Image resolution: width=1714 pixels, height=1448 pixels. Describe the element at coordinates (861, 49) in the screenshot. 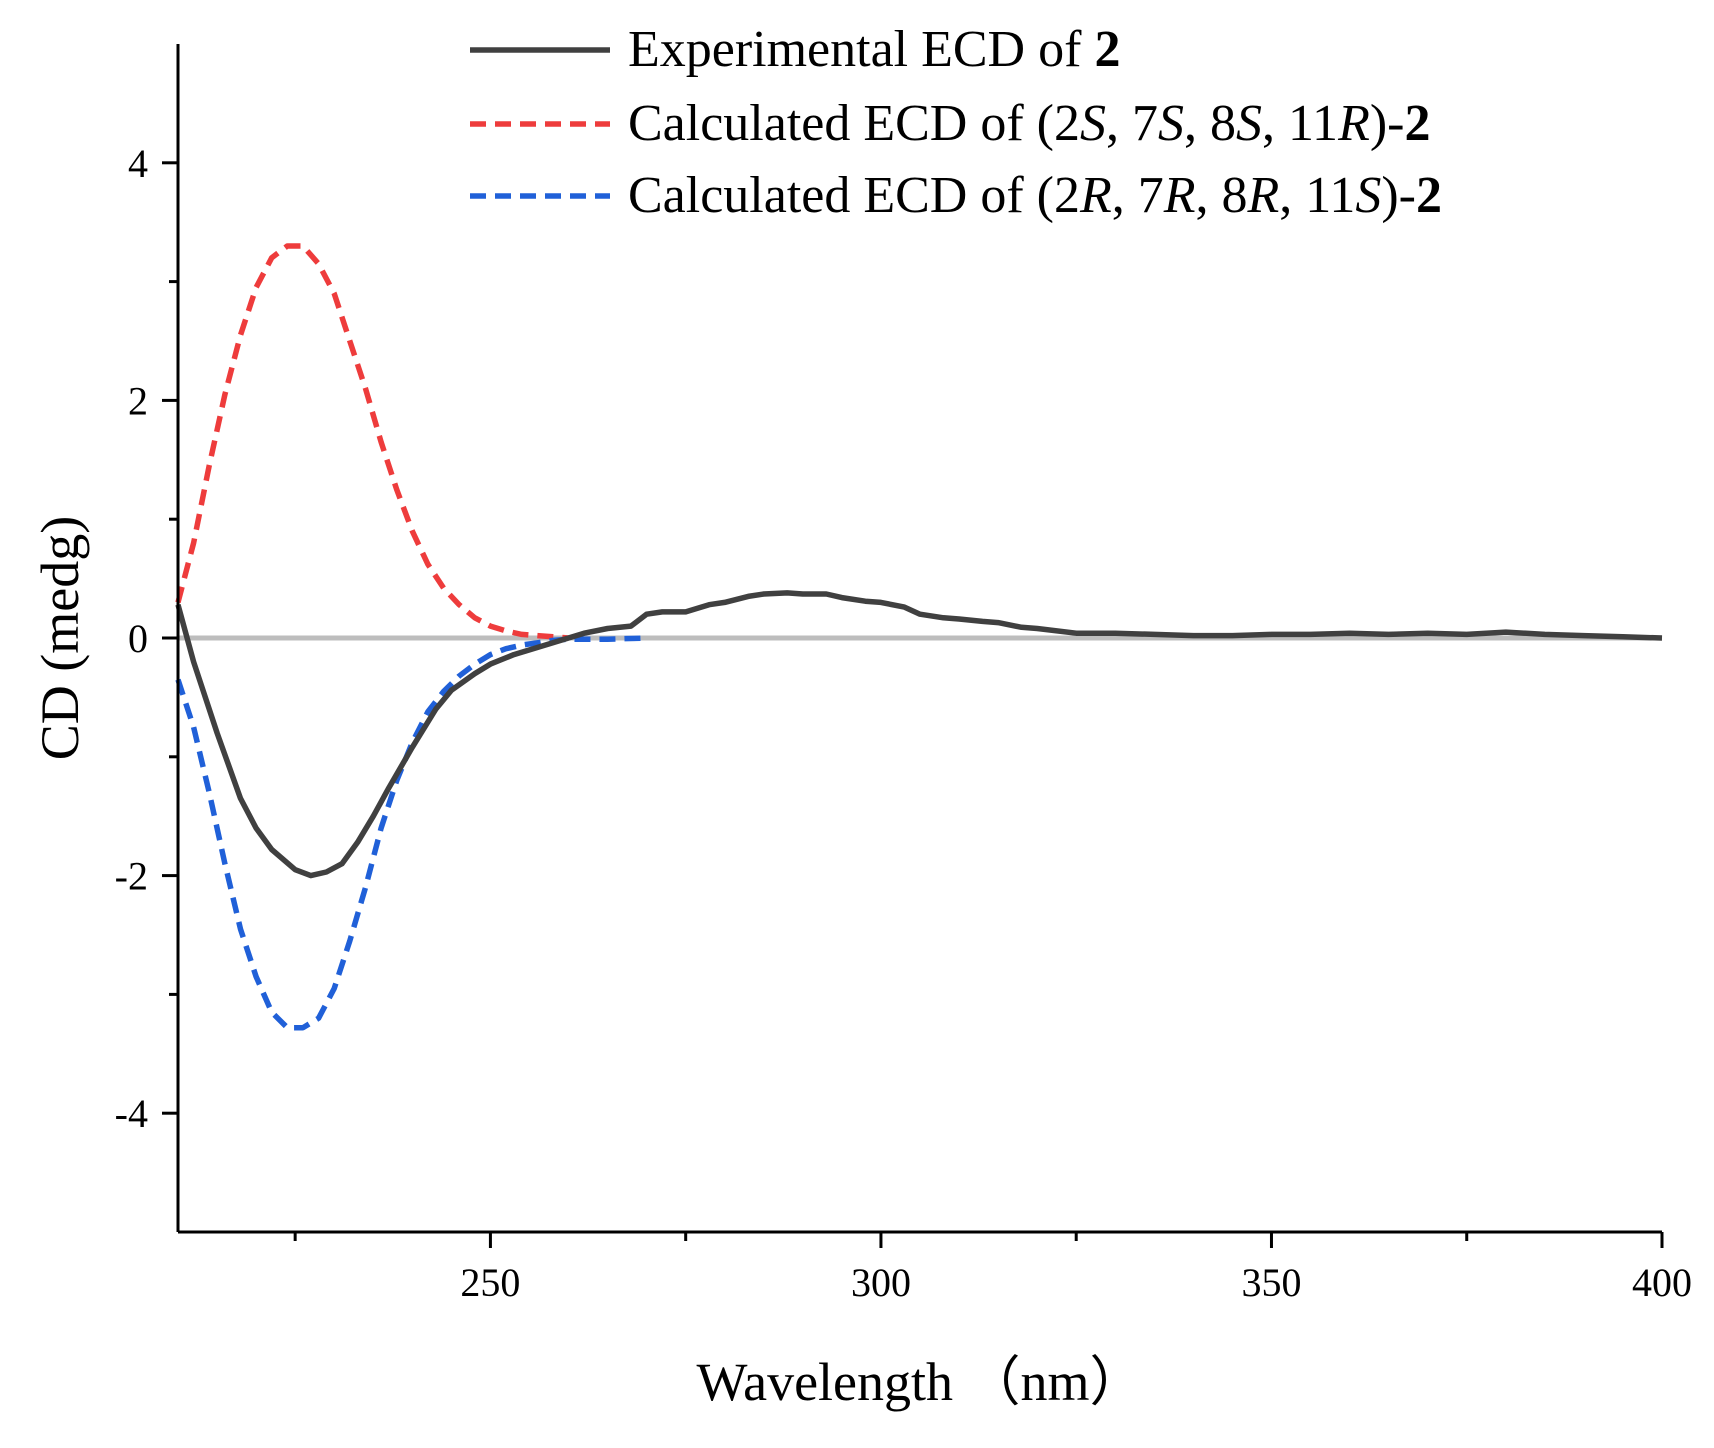

I see `legend-text-part: Experimental ECD of` at that location.